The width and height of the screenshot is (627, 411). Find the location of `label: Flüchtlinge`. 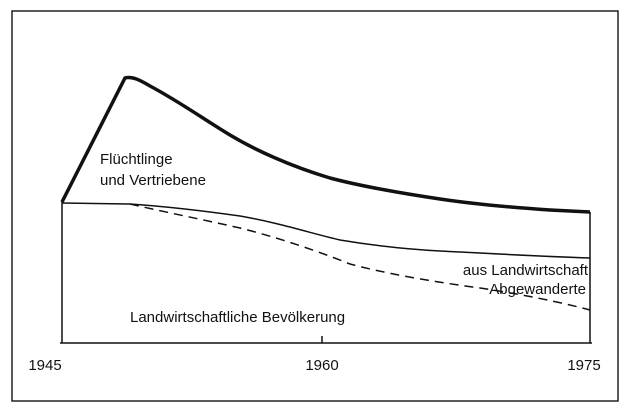

label: Flüchtlinge is located at coordinates (136, 159).